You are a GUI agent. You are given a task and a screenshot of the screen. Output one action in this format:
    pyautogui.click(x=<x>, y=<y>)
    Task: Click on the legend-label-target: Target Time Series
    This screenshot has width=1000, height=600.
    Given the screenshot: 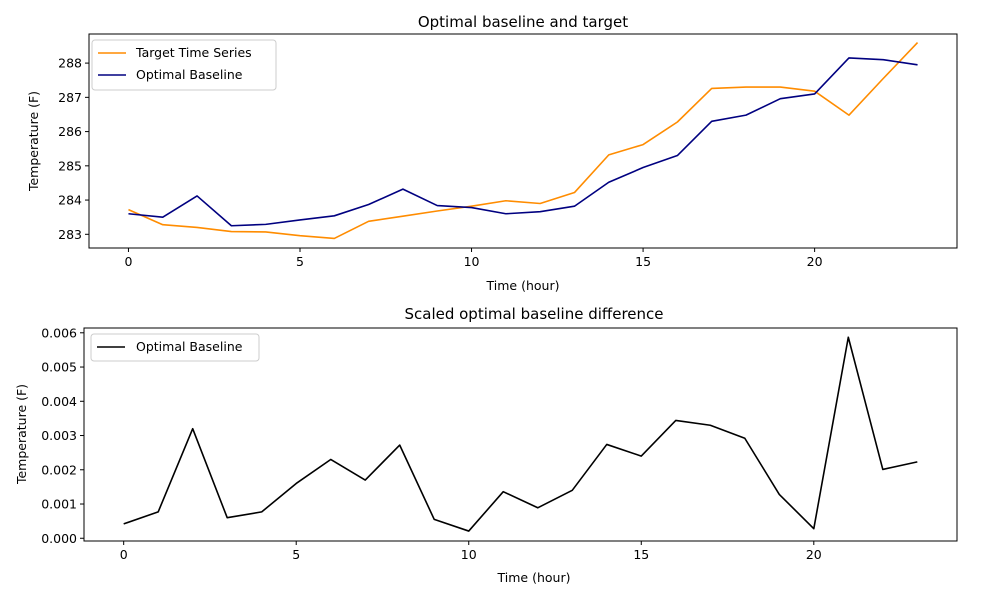 What is the action you would take?
    pyautogui.click(x=193, y=52)
    